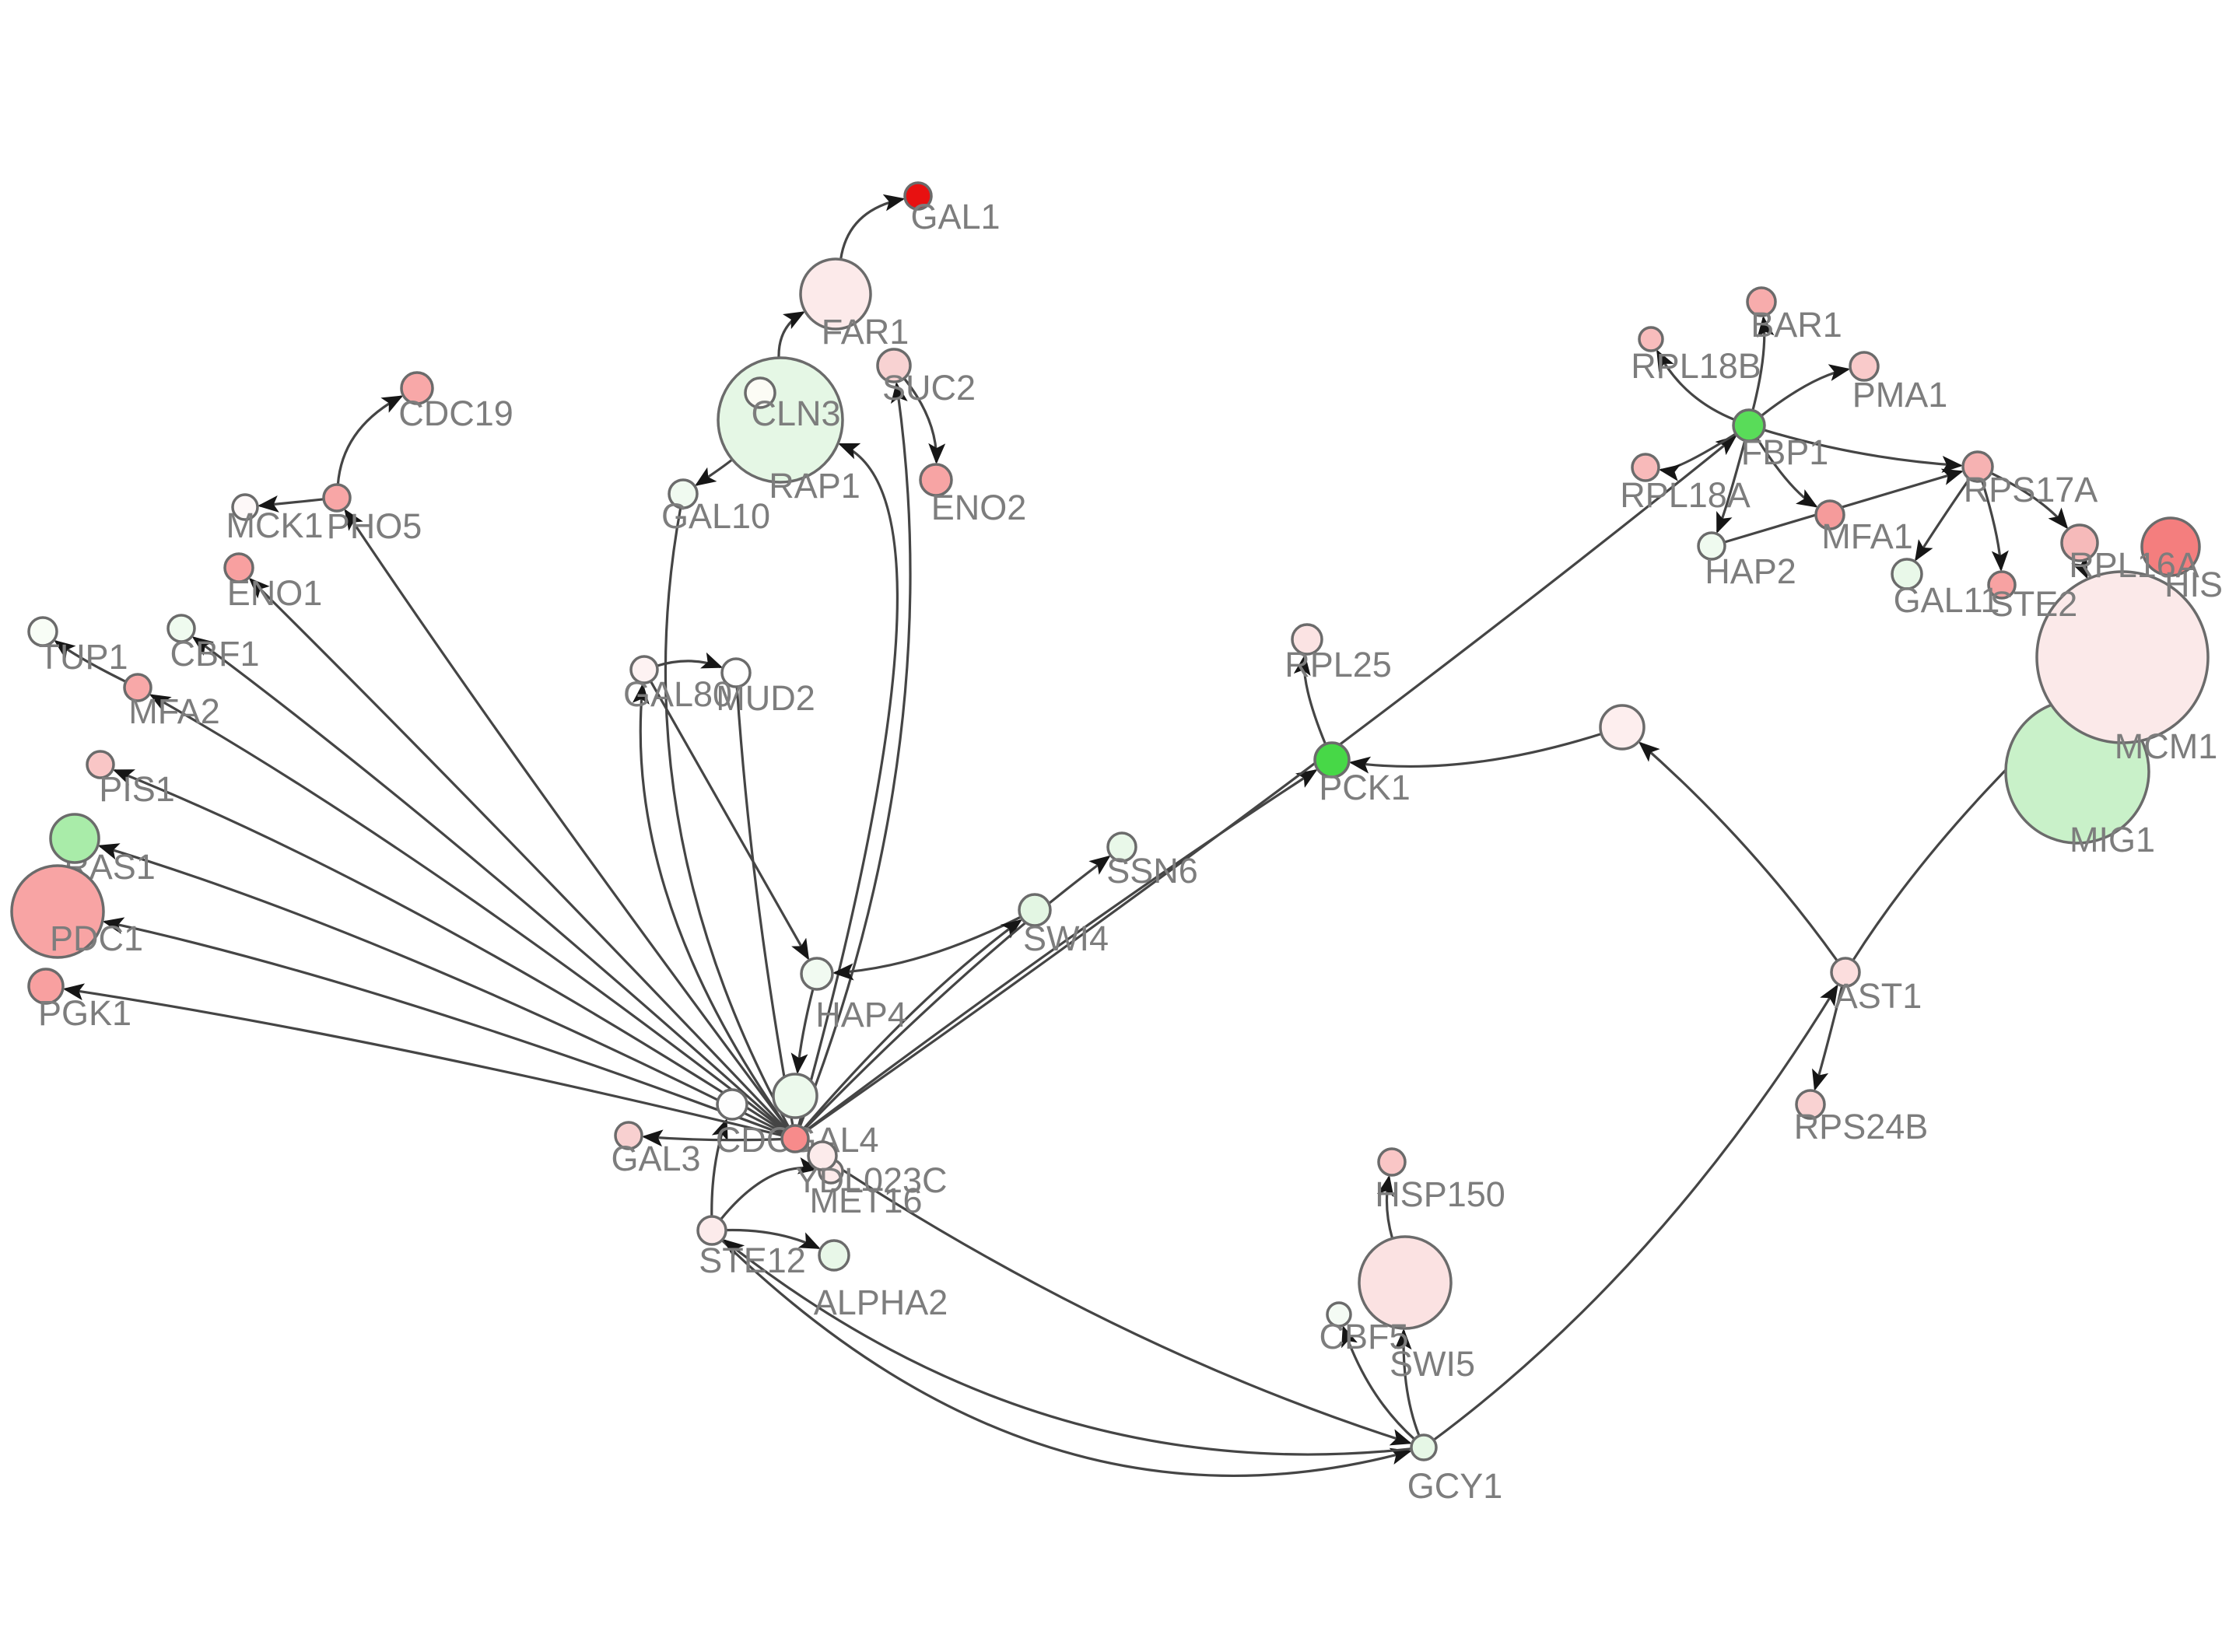 The width and height of the screenshot is (2222, 1652). I want to click on edge-gal4-gal80, so click(710, 906).